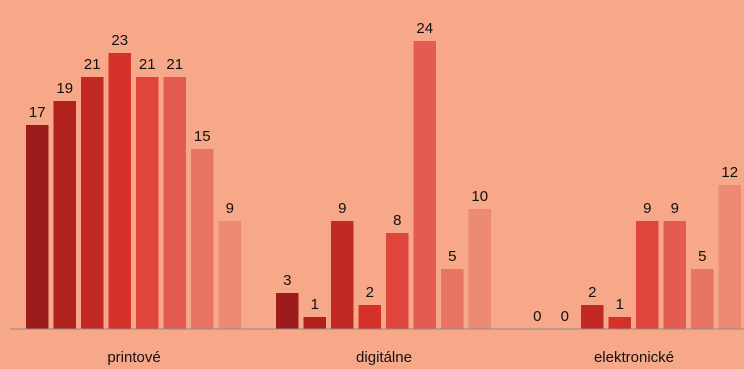  I want to click on value-label-1-2: 9, so click(342, 208).